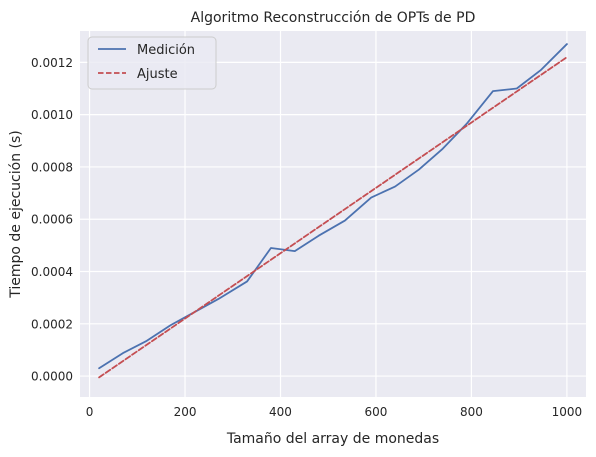 Image resolution: width=596 pixels, height=457 pixels. What do you see at coordinates (52, 377) in the screenshot?
I see `y-tick-label: 0.0000` at bounding box center [52, 377].